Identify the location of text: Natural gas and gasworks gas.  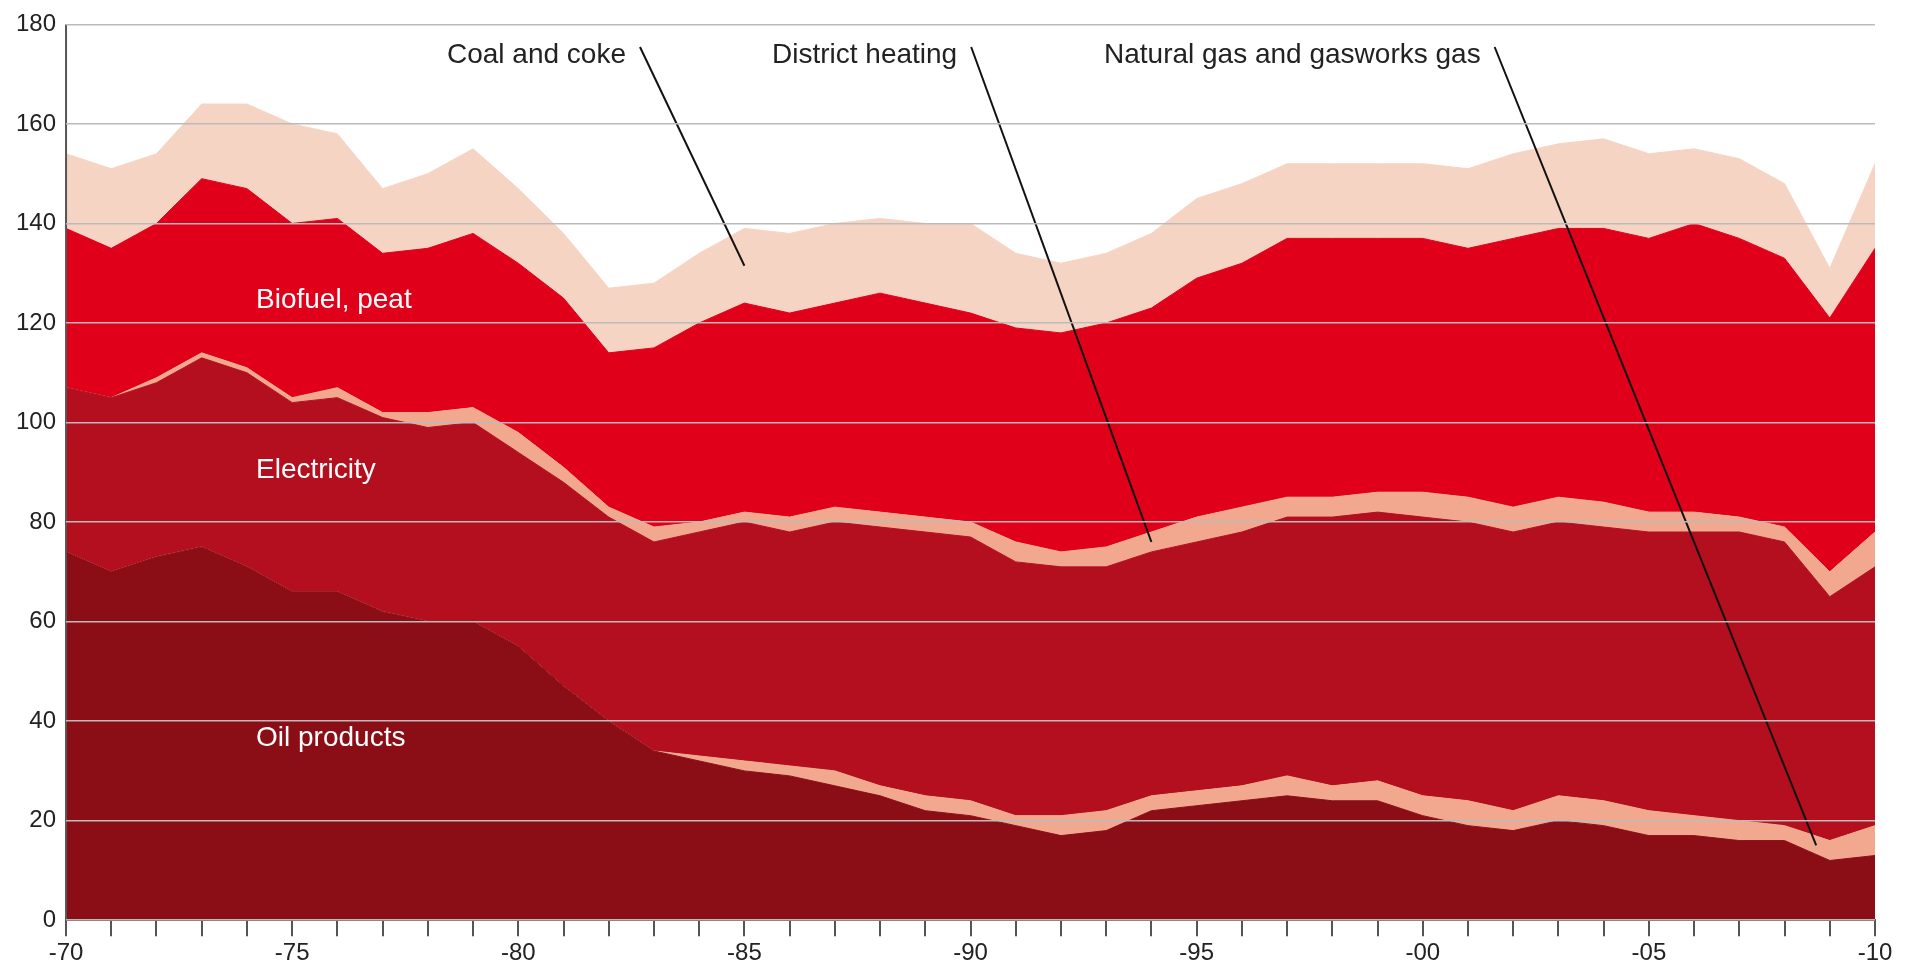
(1292, 53).